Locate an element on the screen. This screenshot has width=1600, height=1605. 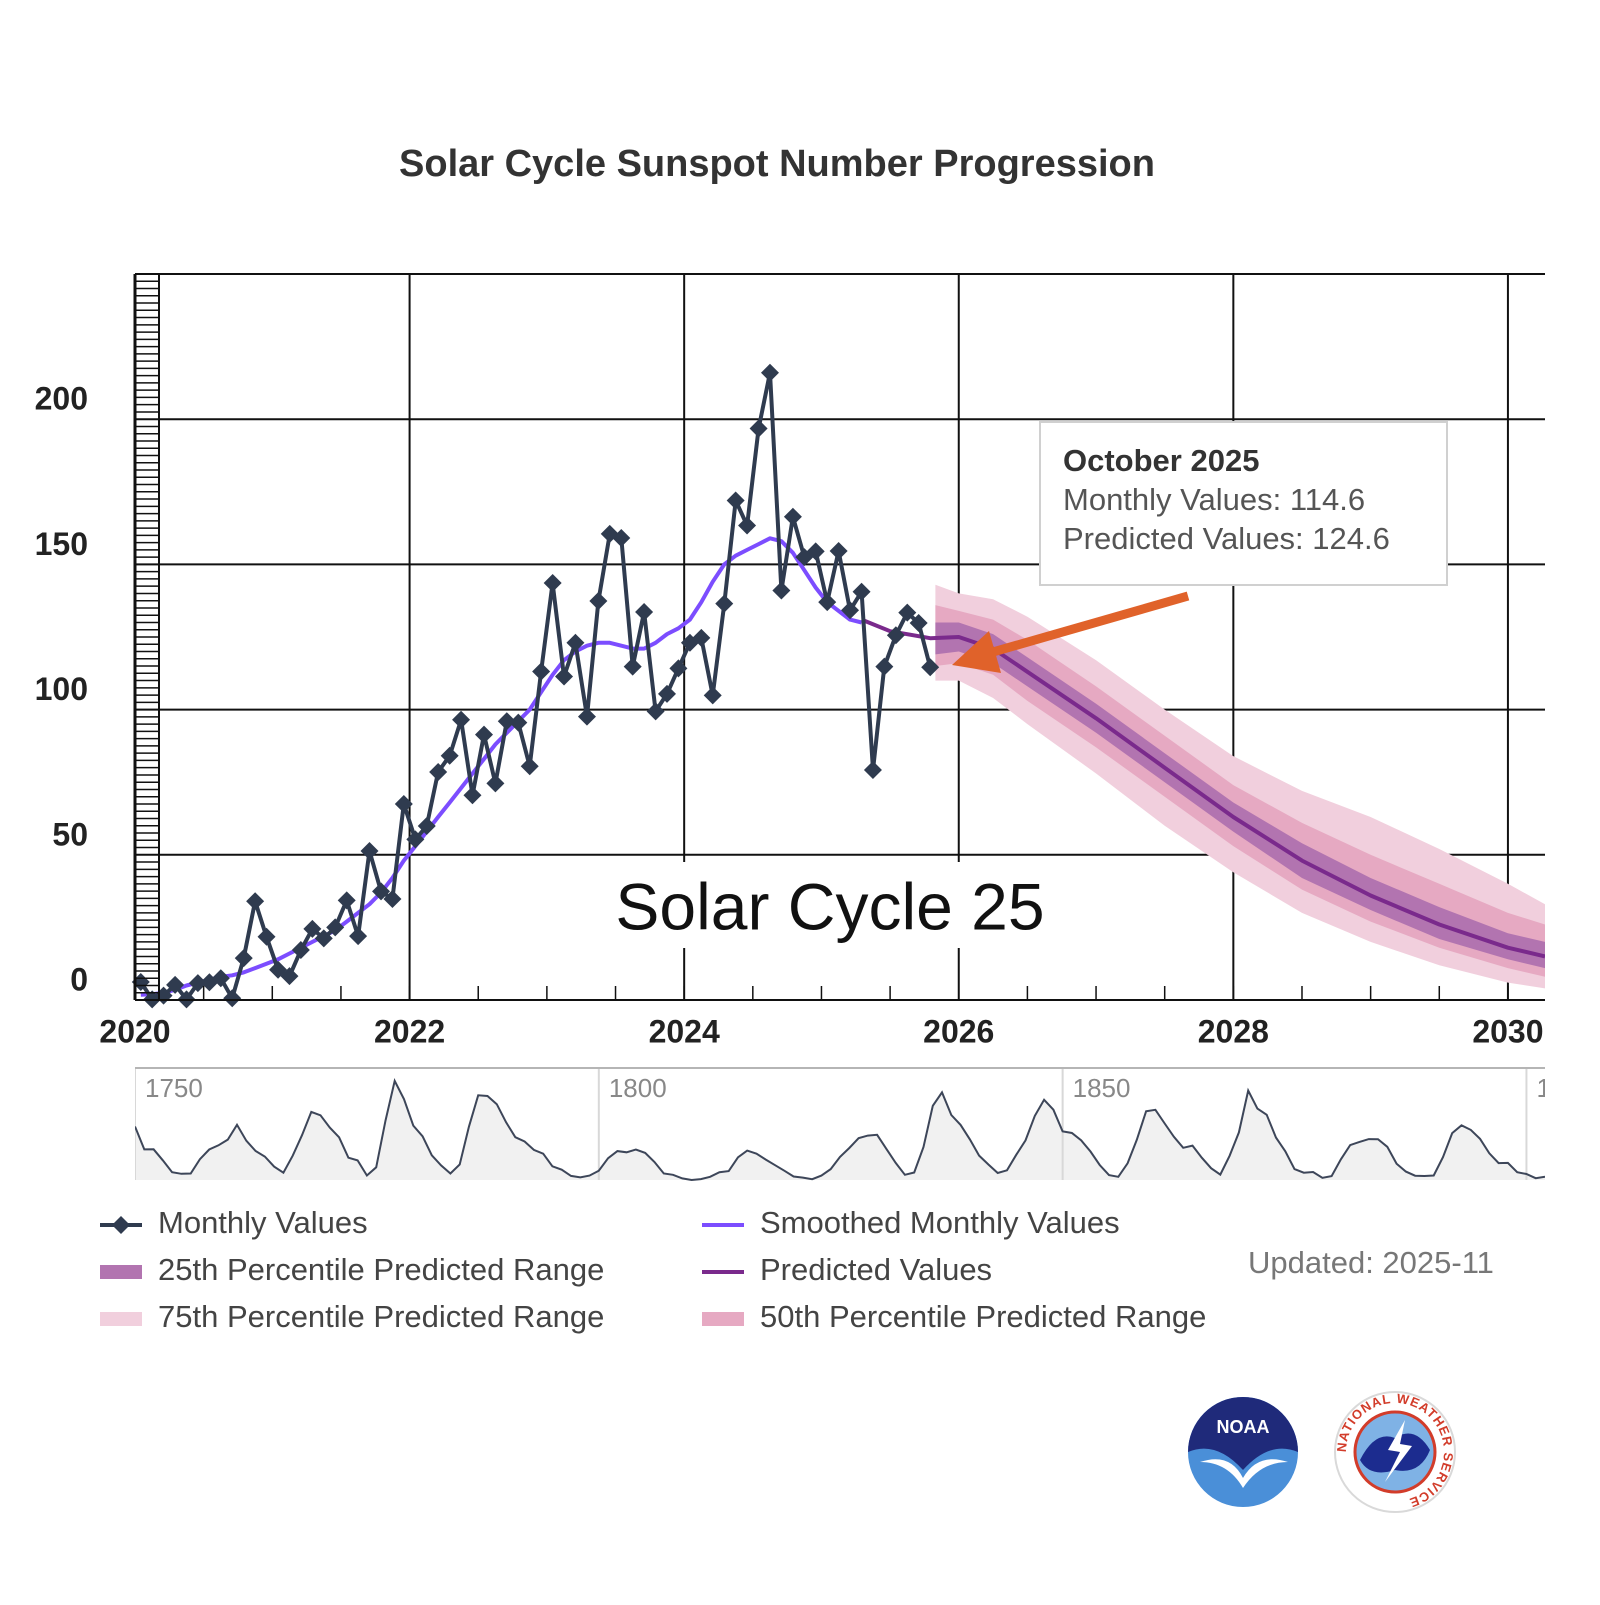
series-line is located at coordinates (1202, 788).